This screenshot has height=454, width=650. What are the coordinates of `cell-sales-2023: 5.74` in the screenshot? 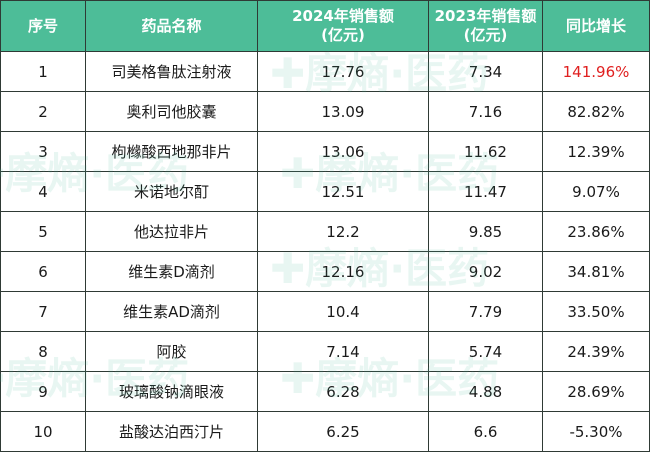 It's located at (485, 351).